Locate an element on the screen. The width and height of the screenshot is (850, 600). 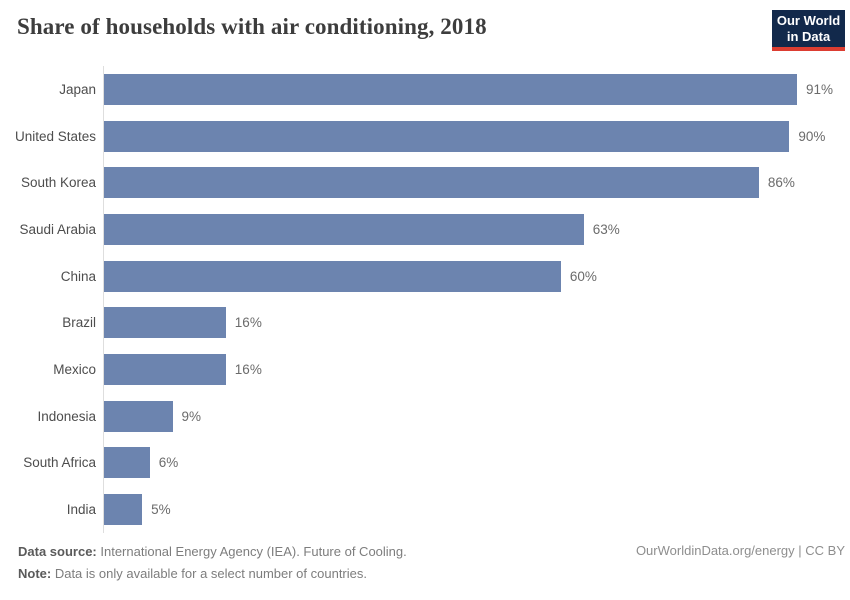
owid-logo-line1: Our World is located at coordinates (808, 20).